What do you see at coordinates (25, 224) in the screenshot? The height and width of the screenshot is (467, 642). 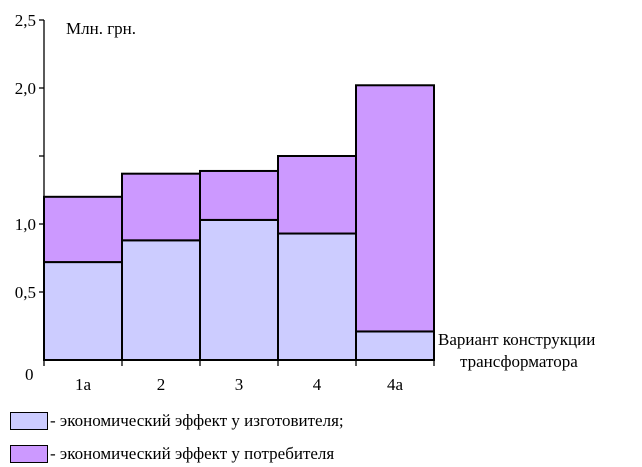 I see `y-tick-label: 1,0` at bounding box center [25, 224].